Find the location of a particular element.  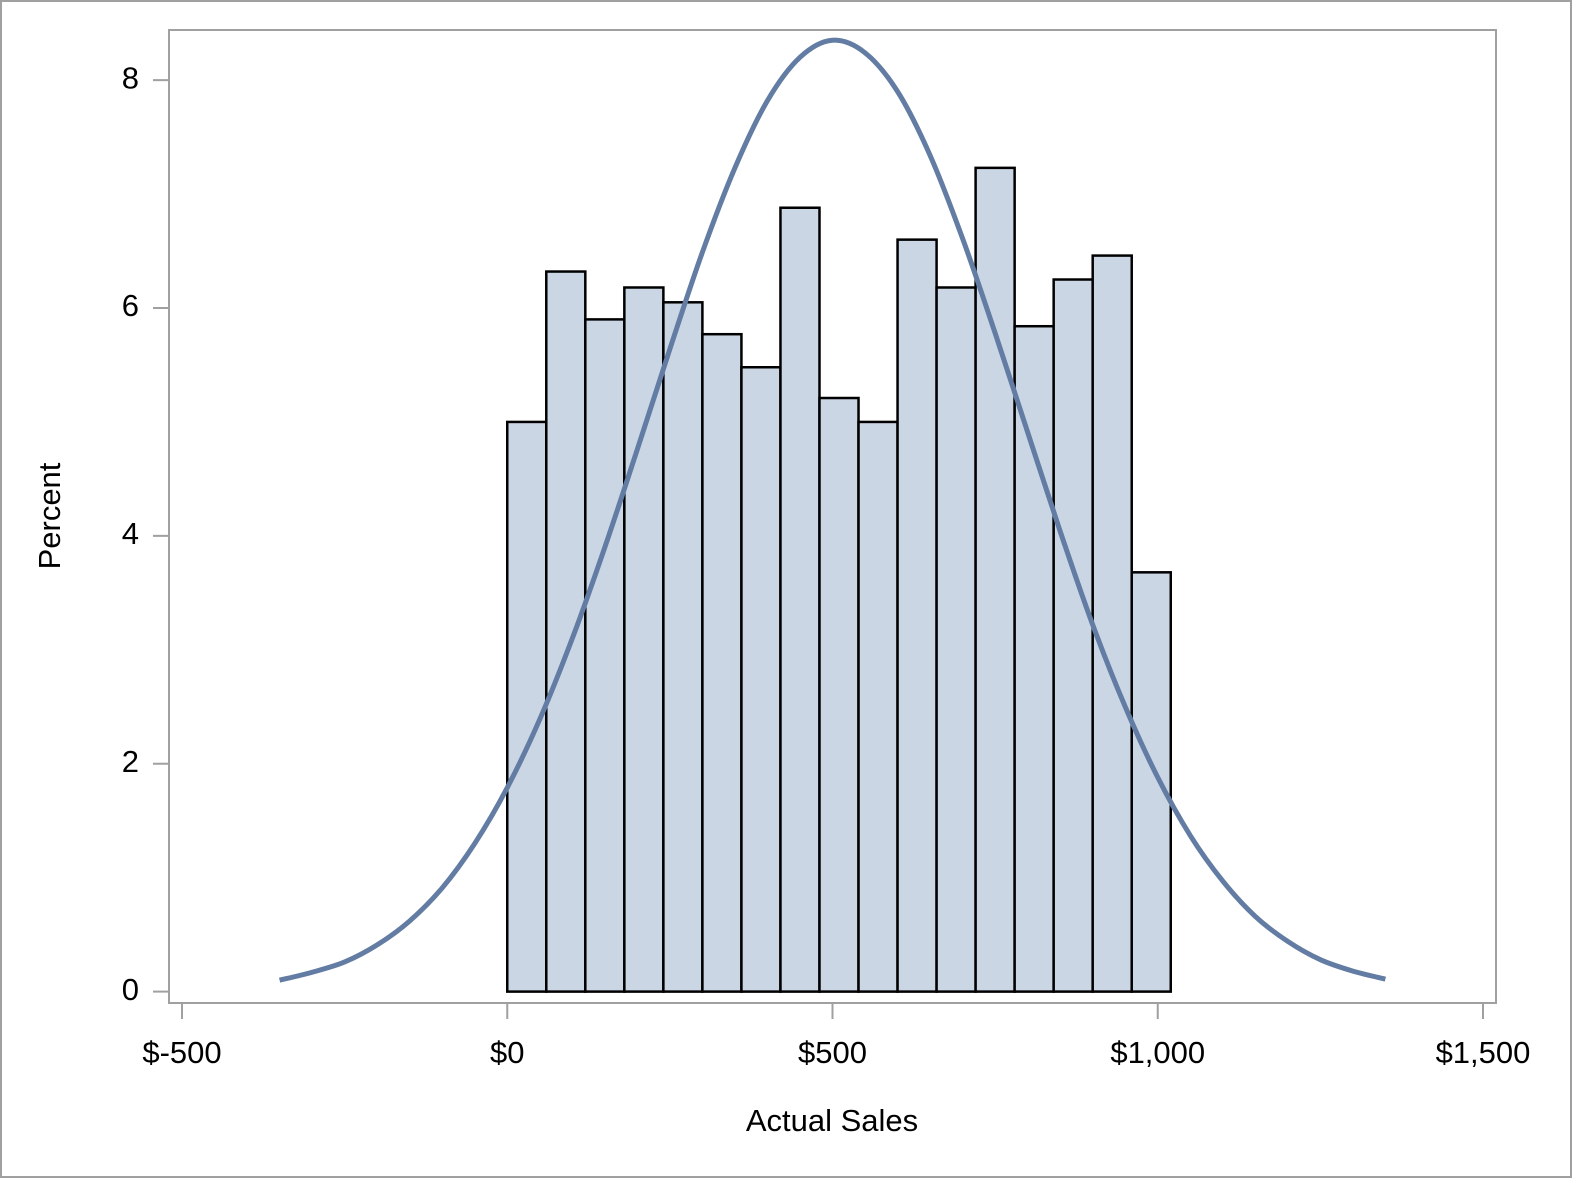

x-tick-label: $0 is located at coordinates (507, 1052).